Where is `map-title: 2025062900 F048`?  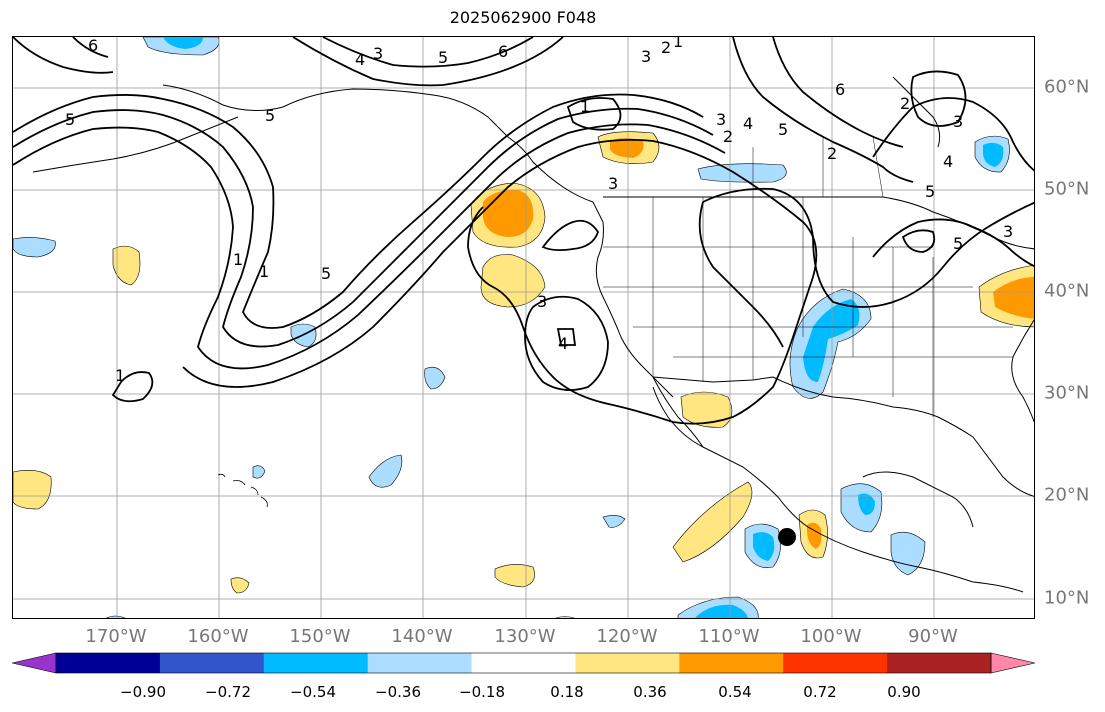 map-title: 2025062900 F048 is located at coordinates (523, 17).